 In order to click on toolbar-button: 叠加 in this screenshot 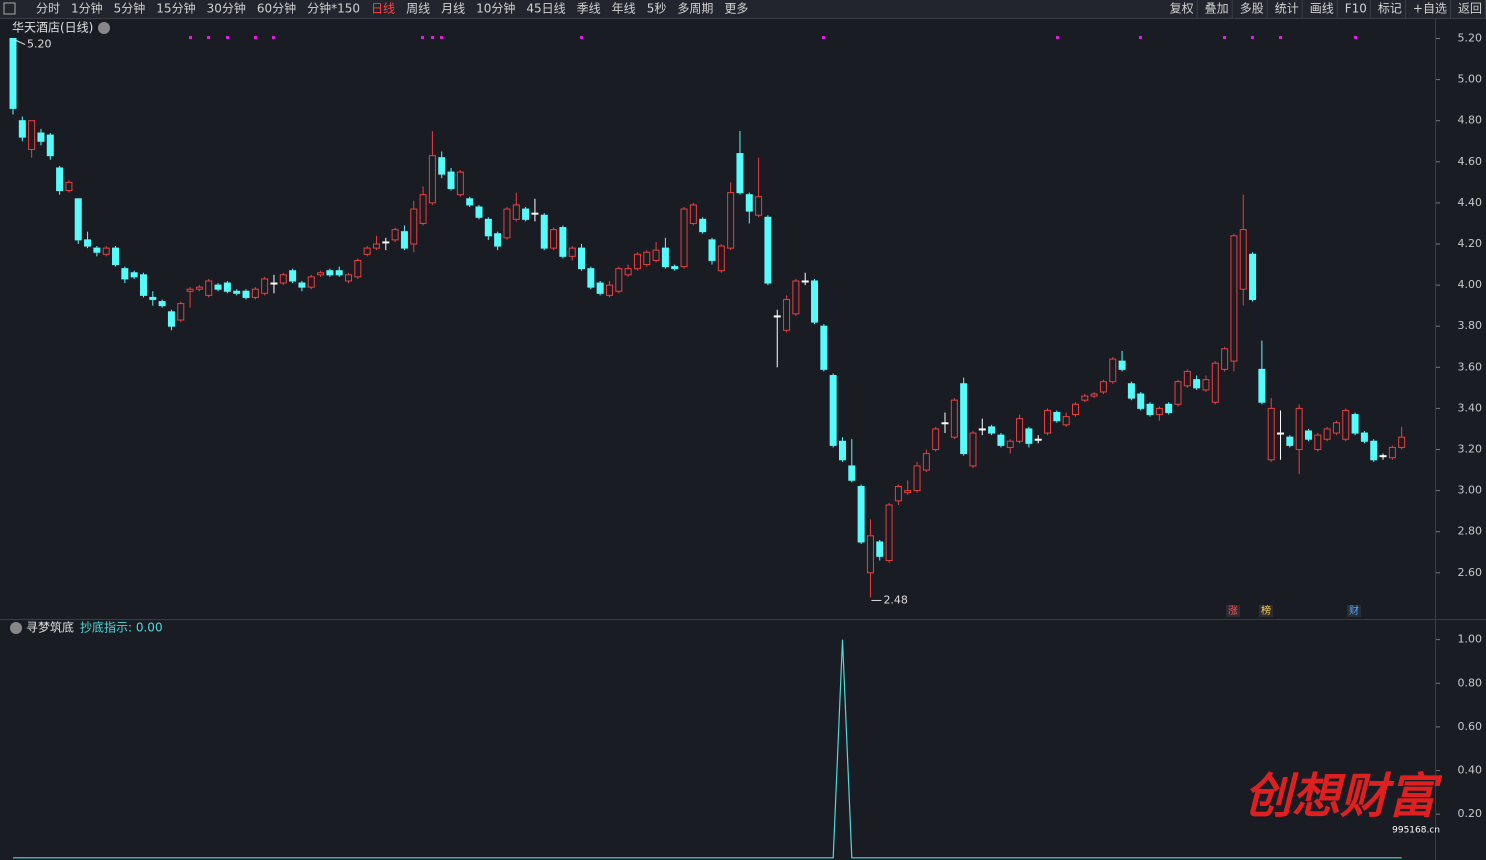, I will do `click(1217, 9)`.